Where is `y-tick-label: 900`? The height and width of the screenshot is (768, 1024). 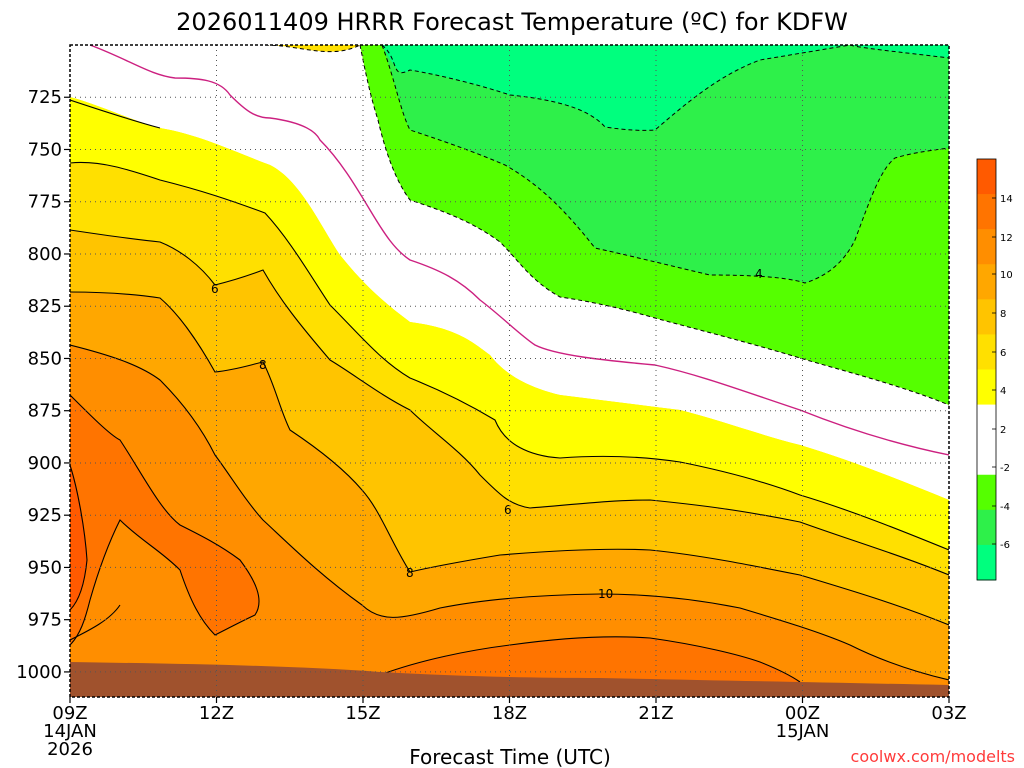
y-tick-label: 900 is located at coordinates (45, 463).